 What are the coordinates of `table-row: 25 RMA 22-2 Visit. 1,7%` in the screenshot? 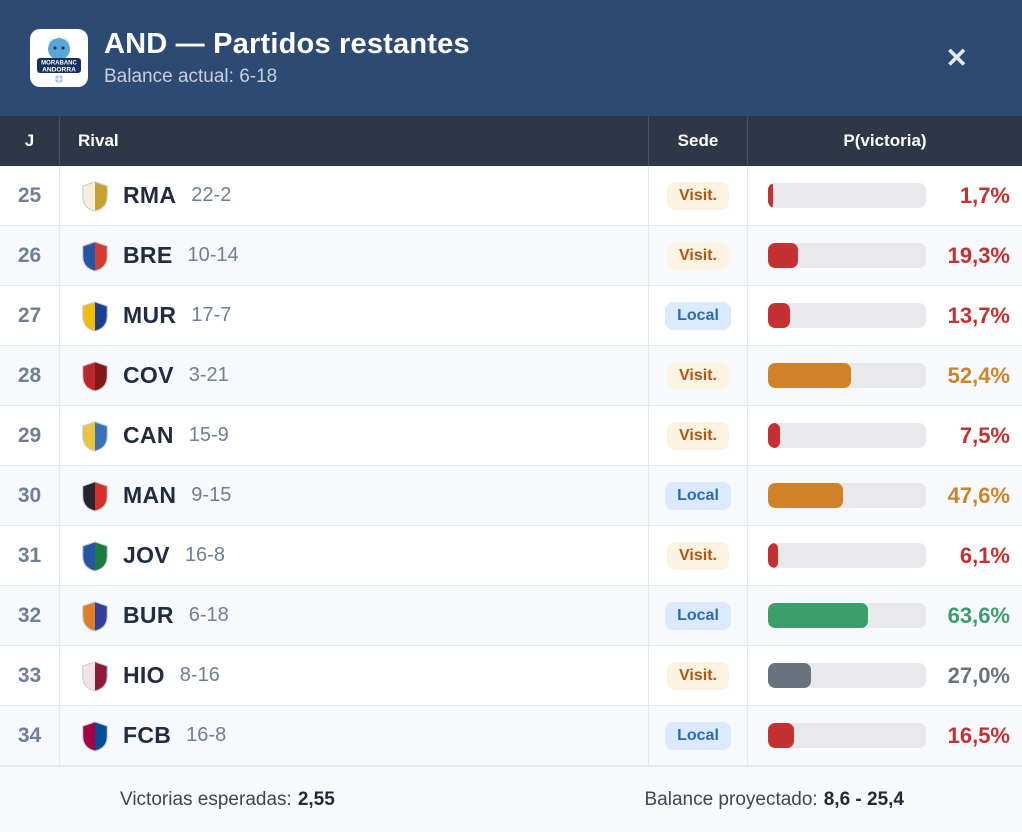 It's located at (511, 196).